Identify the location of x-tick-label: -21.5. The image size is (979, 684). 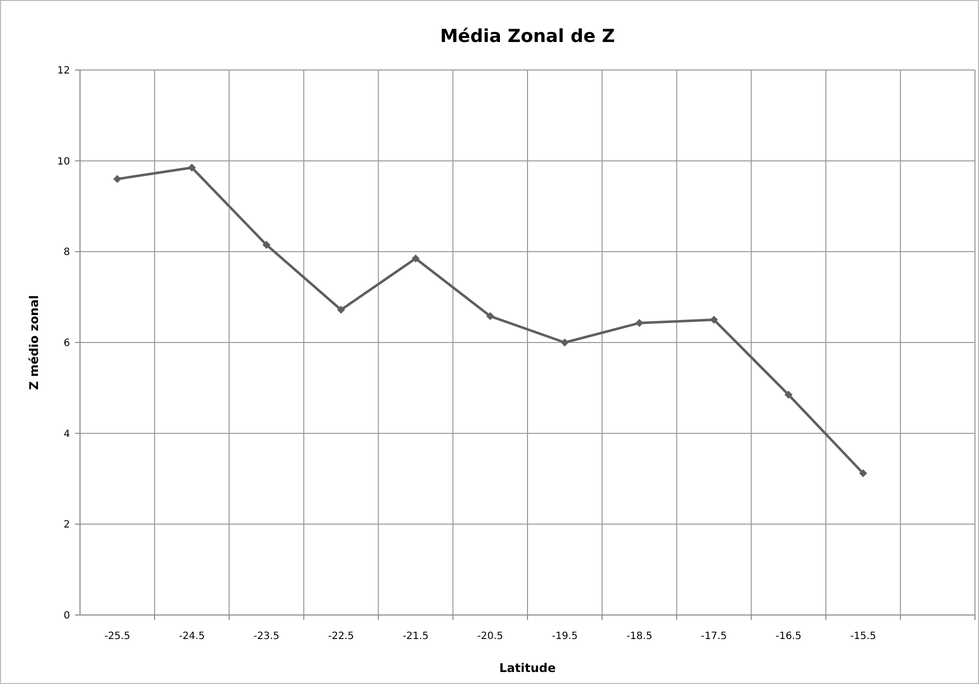
(415, 636).